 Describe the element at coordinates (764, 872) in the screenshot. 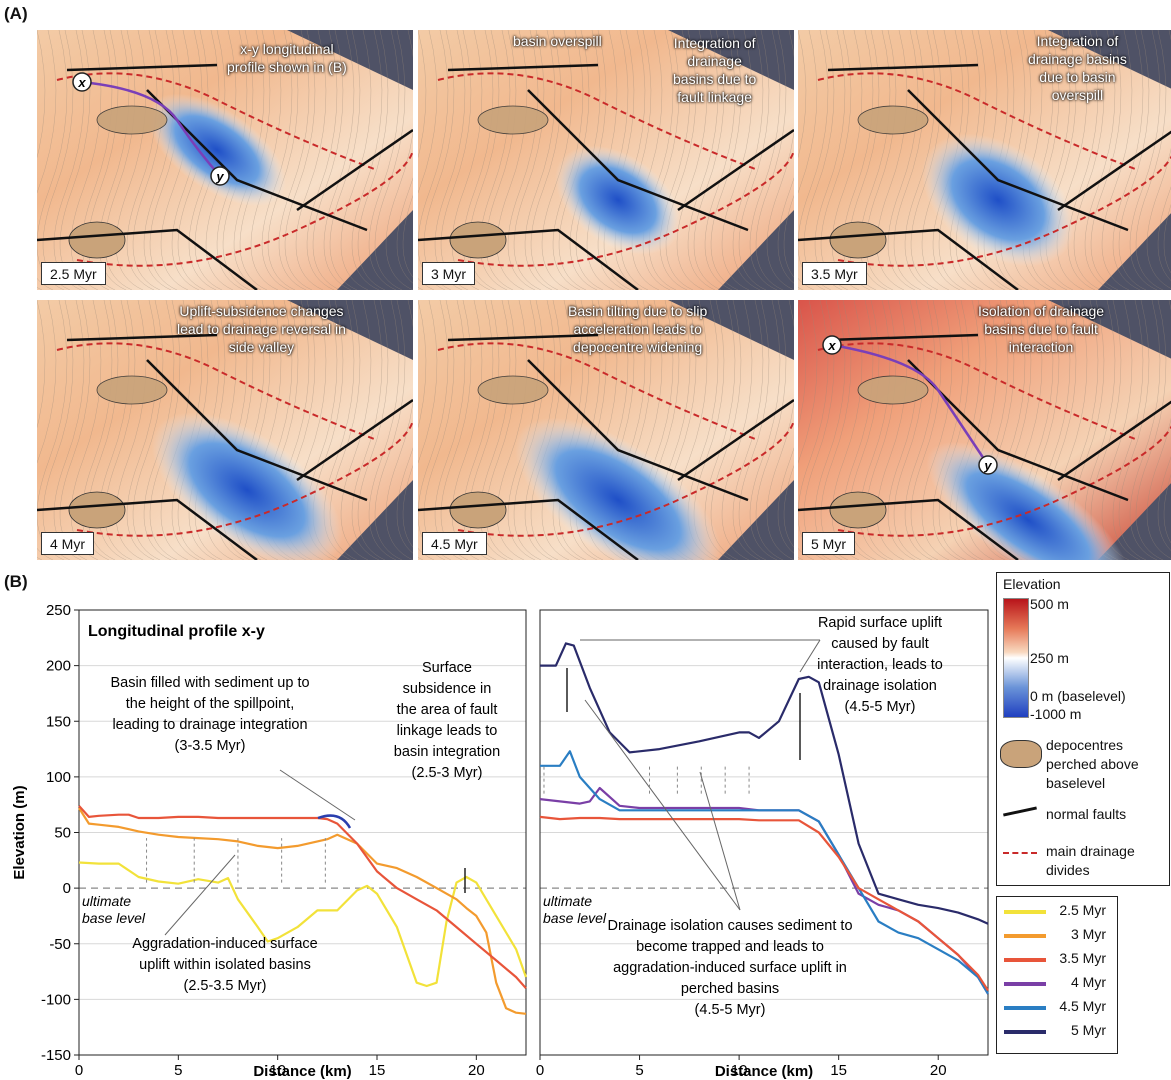

I see `series-4.5-myr` at that location.